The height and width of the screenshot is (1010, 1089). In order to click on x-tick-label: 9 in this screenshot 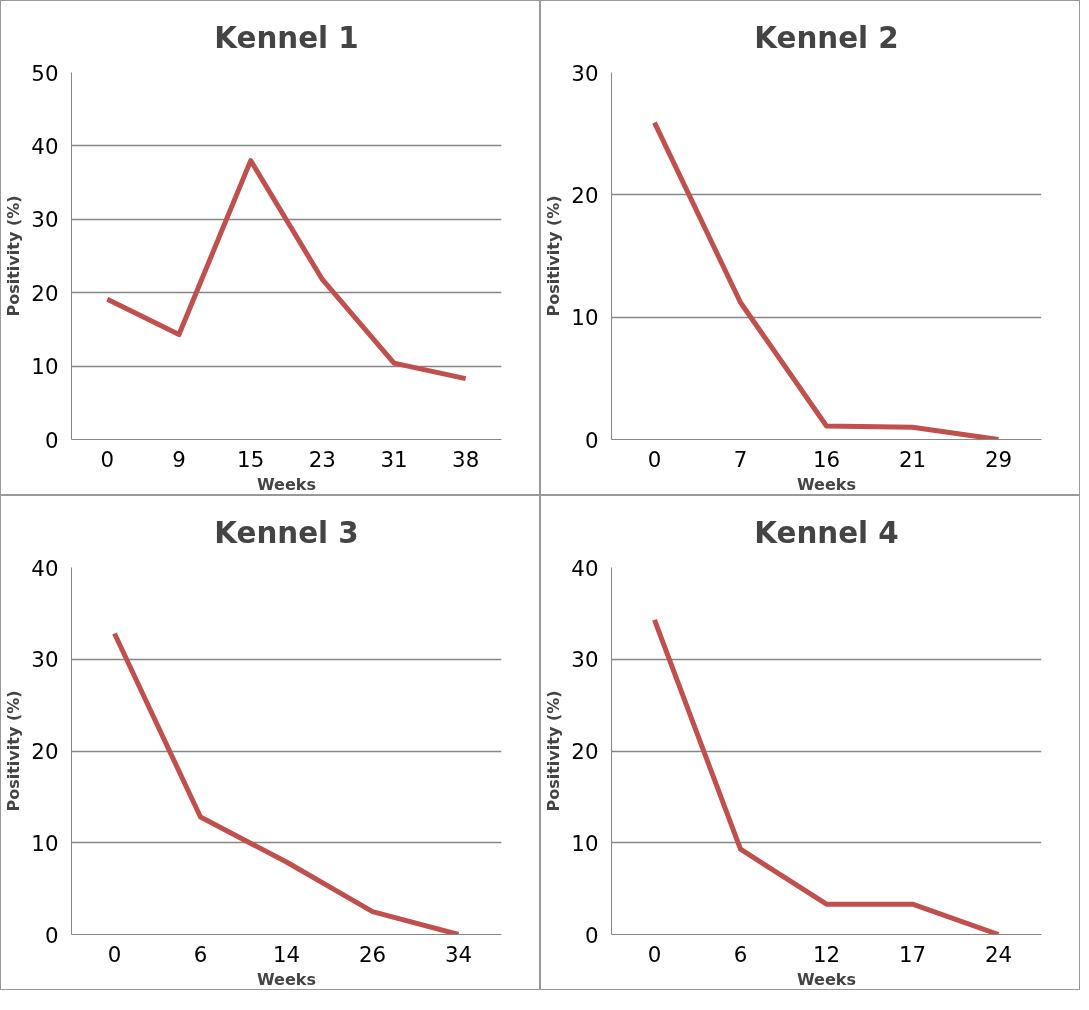, I will do `click(179, 459)`.